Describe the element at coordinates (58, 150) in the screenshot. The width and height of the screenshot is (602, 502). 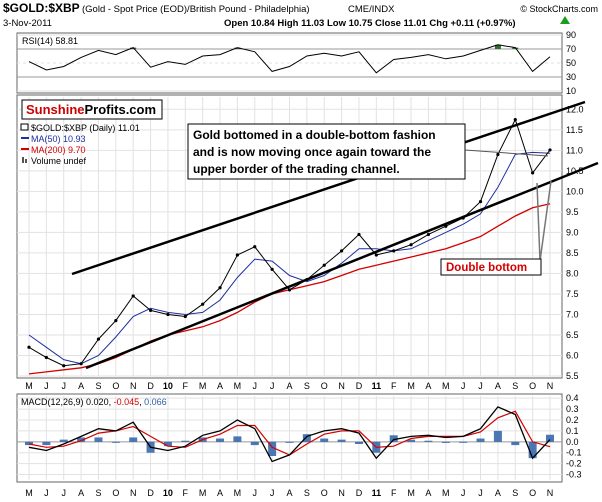
I see `legend-ma200: MA(200) 9.70` at that location.